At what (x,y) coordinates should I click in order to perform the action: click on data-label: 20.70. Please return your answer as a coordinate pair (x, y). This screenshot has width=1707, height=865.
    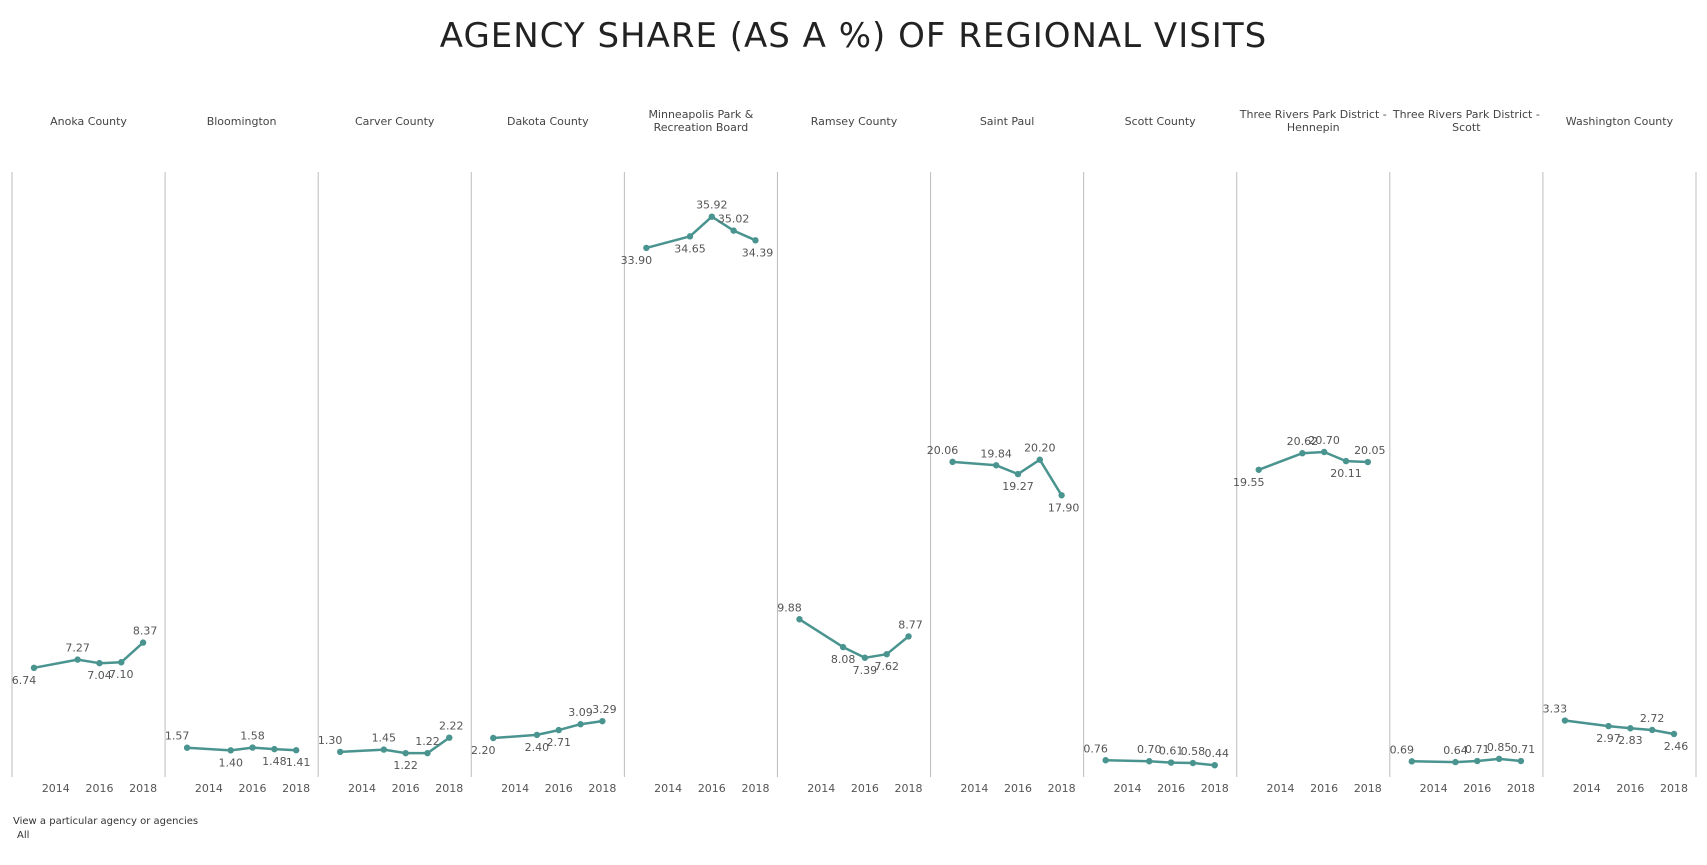
    Looking at the image, I should click on (1324, 440).